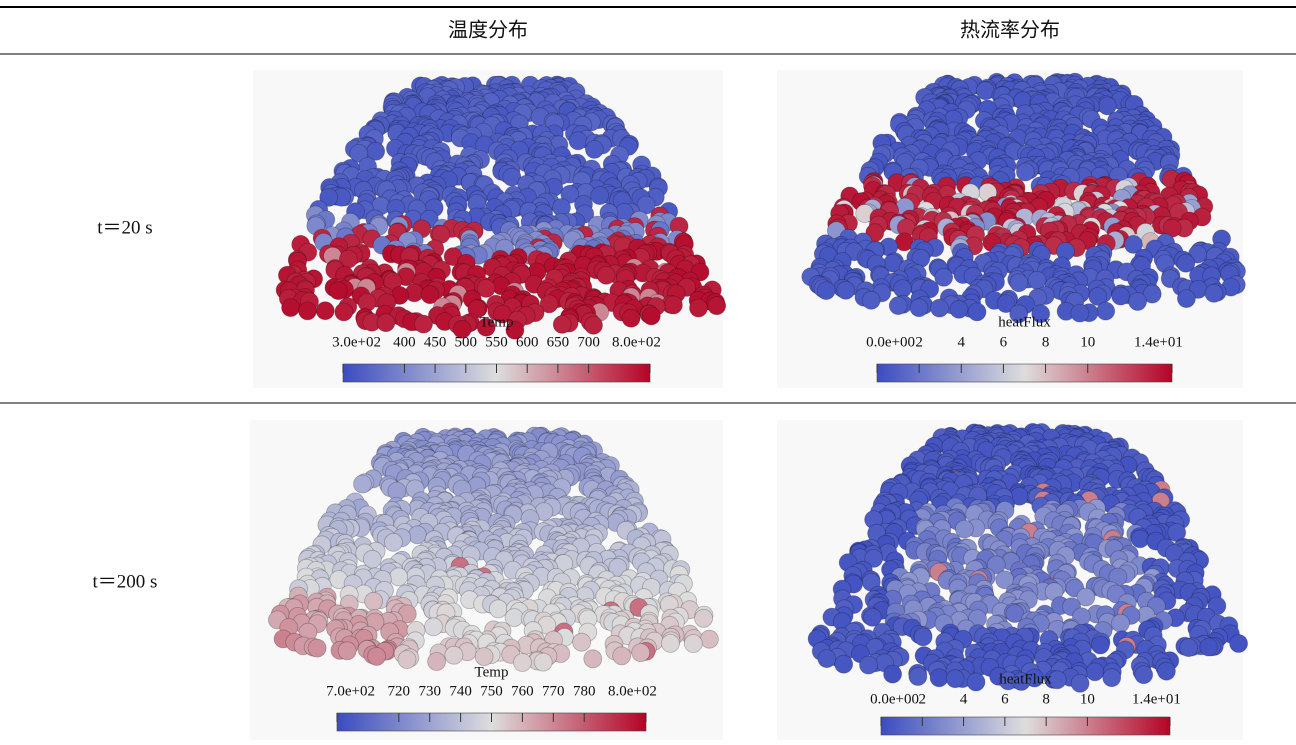  What do you see at coordinates (429, 691) in the screenshot?
I see `colorbar-tick-label: 730` at bounding box center [429, 691].